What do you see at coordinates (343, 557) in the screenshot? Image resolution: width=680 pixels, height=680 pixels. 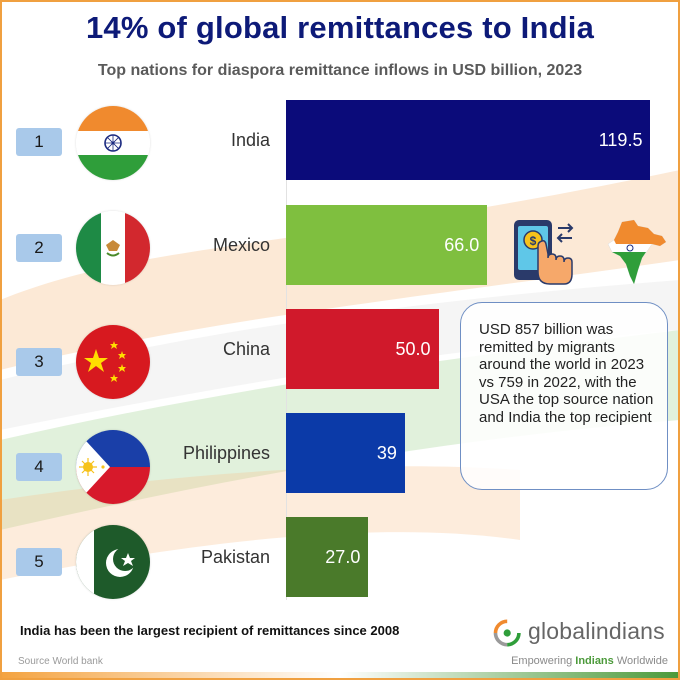 I see `value-label-pakistan: 27.0` at bounding box center [343, 557].